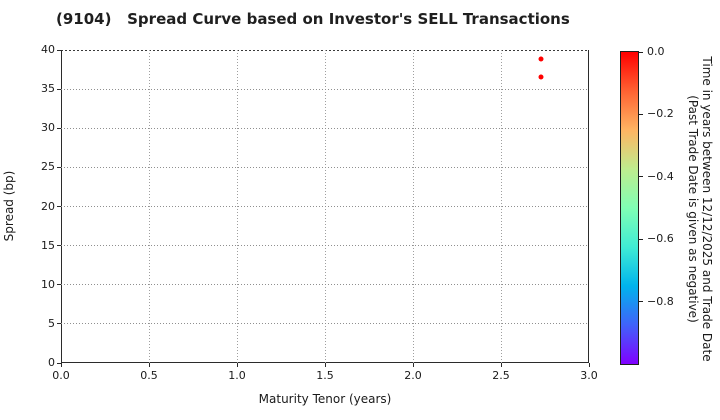 This screenshot has height=420, width=720. I want to click on x-tick-label: 2.0, so click(413, 375).